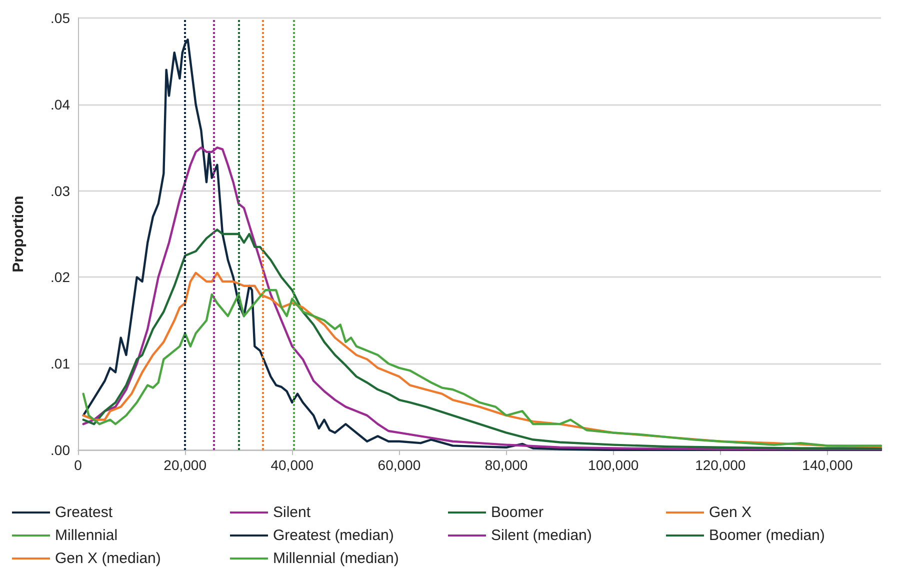 This screenshot has height=570, width=905. Describe the element at coordinates (730, 512) in the screenshot. I see `legend-label: Gen X` at that location.